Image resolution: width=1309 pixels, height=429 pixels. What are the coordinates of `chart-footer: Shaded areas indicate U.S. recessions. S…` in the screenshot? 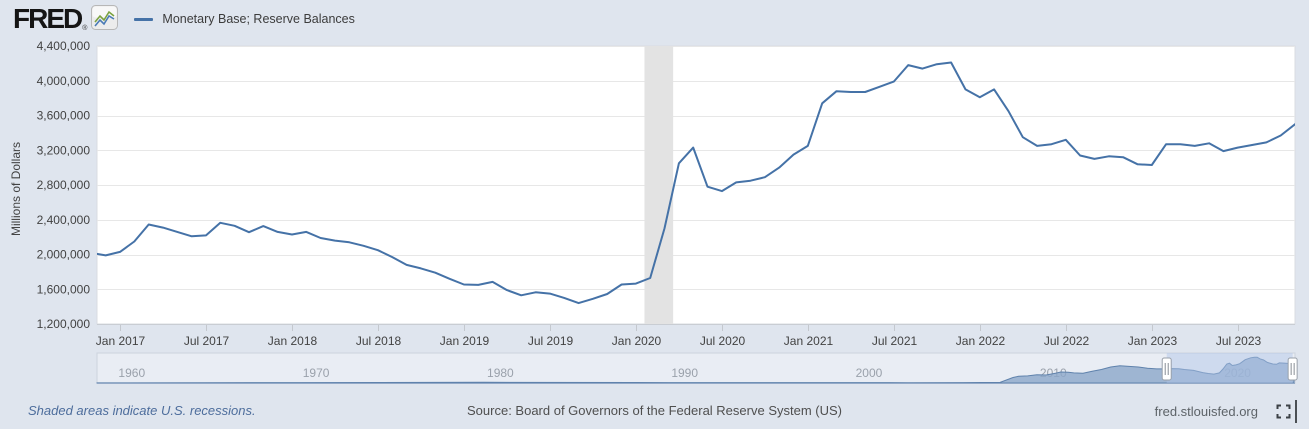 It's located at (654, 410).